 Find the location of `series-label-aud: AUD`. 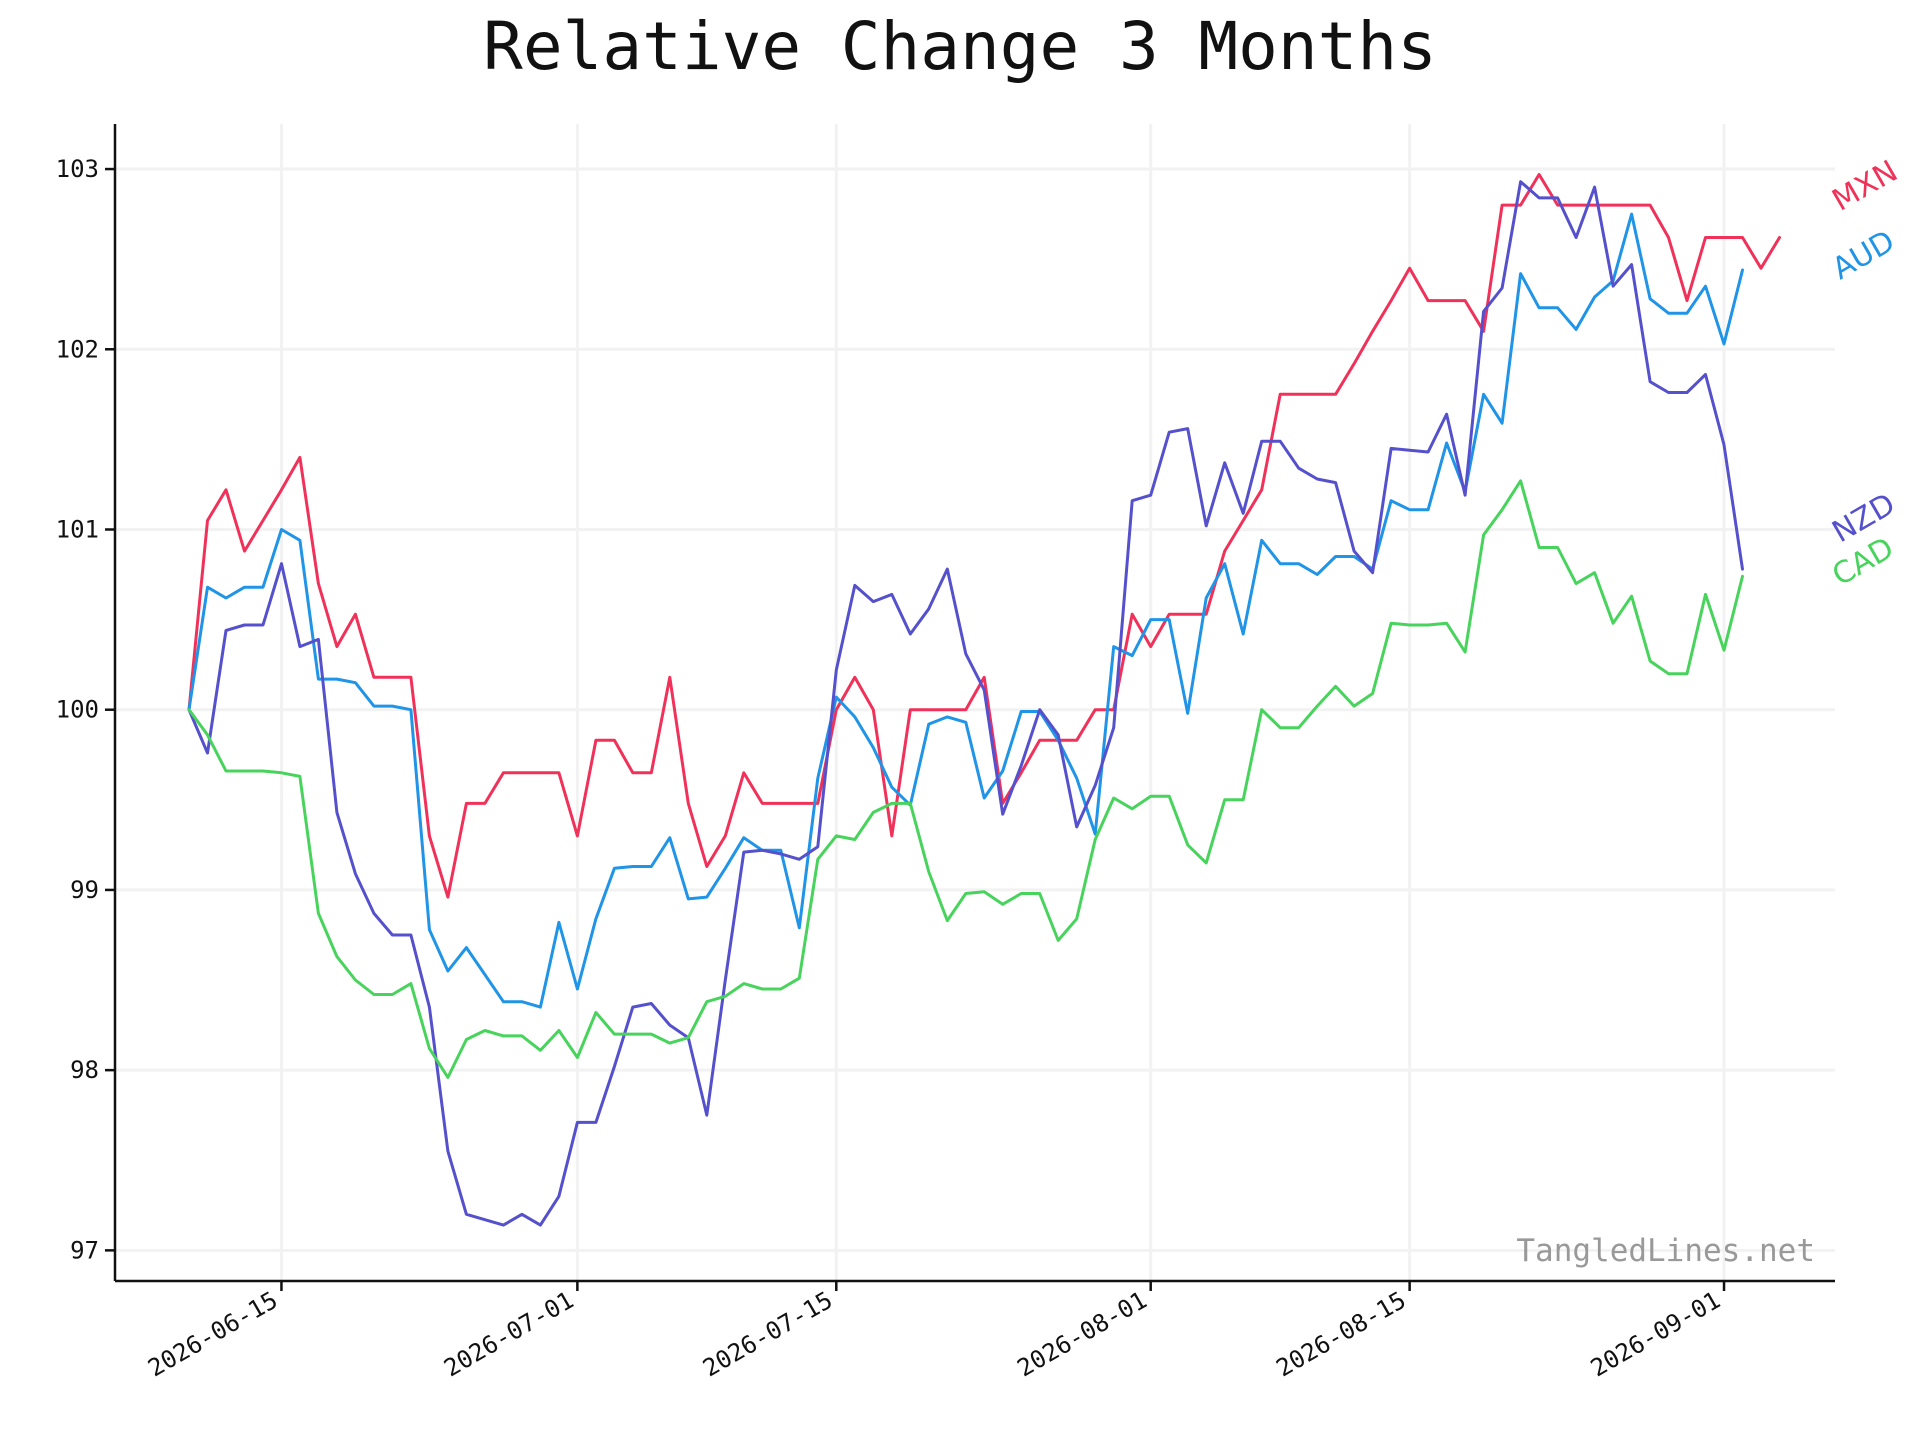

series-label-aud: AUD is located at coordinates (1864, 255).